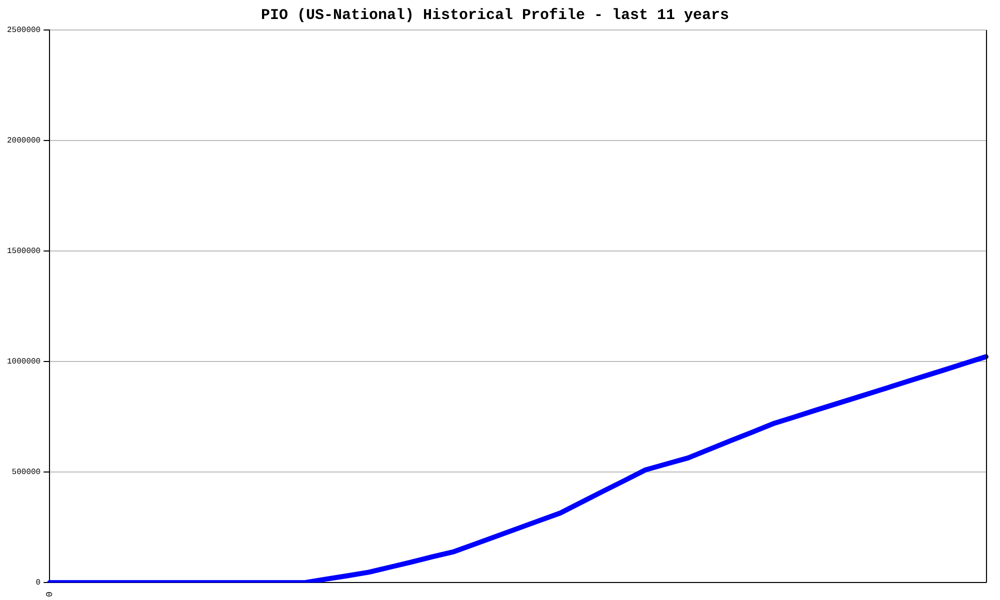 The image size is (1000, 600). What do you see at coordinates (38, 583) in the screenshot?
I see `y-tick-label: 0` at bounding box center [38, 583].